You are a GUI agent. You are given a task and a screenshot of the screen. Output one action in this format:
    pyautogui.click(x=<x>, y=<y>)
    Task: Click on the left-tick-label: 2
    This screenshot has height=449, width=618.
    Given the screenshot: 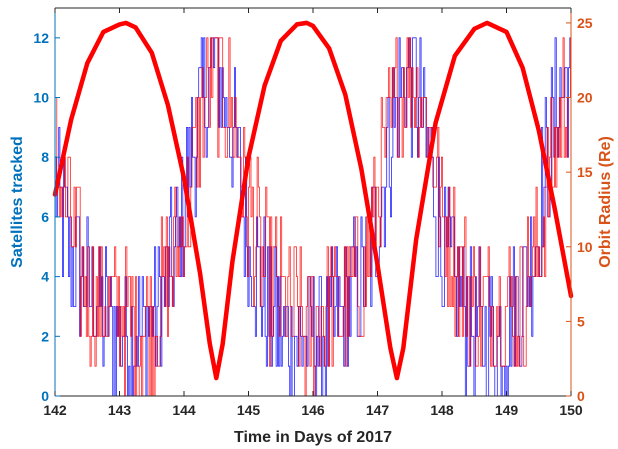 What is the action you would take?
    pyautogui.click(x=45, y=336)
    